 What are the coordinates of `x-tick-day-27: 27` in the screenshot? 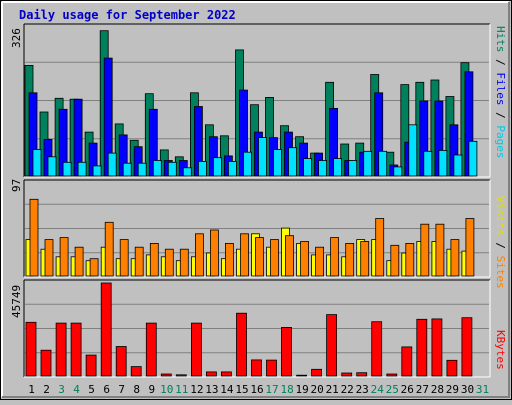 It's located at (422, 389).